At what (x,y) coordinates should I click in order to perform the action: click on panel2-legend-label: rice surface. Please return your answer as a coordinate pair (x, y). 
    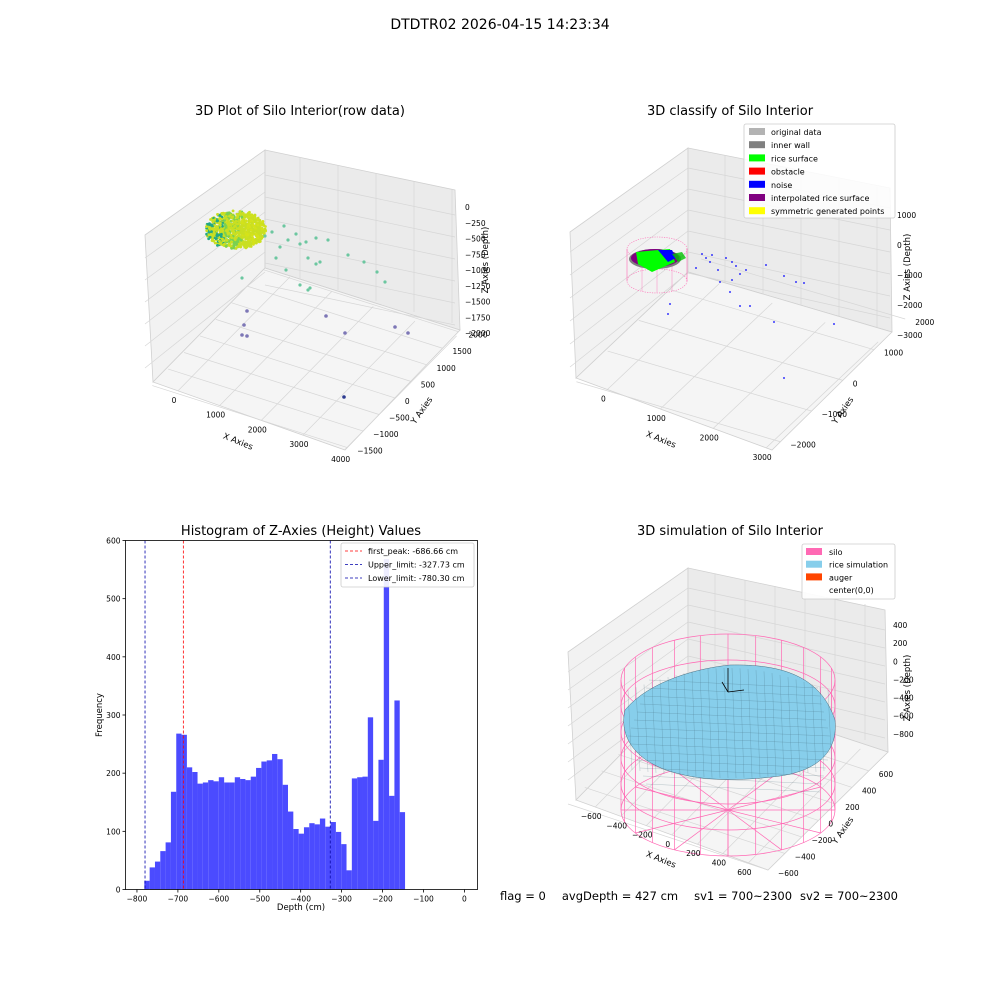
    Looking at the image, I should click on (794, 158).